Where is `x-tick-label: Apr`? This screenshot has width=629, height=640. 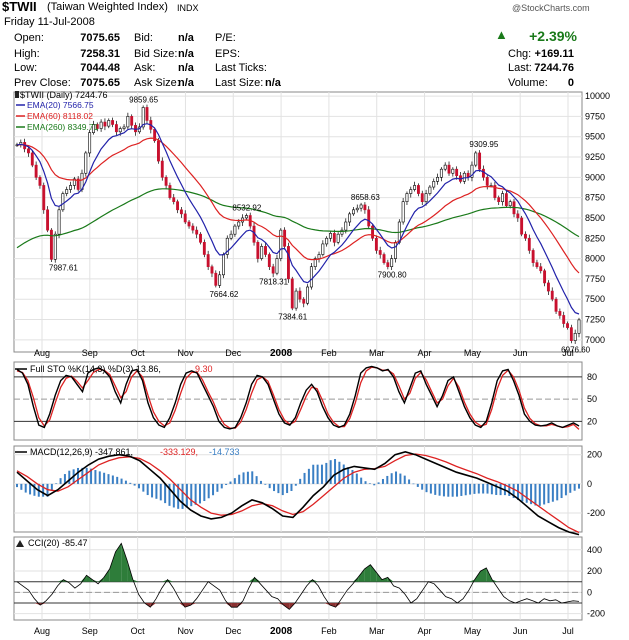
x-tick-label: Apr is located at coordinates (425, 631).